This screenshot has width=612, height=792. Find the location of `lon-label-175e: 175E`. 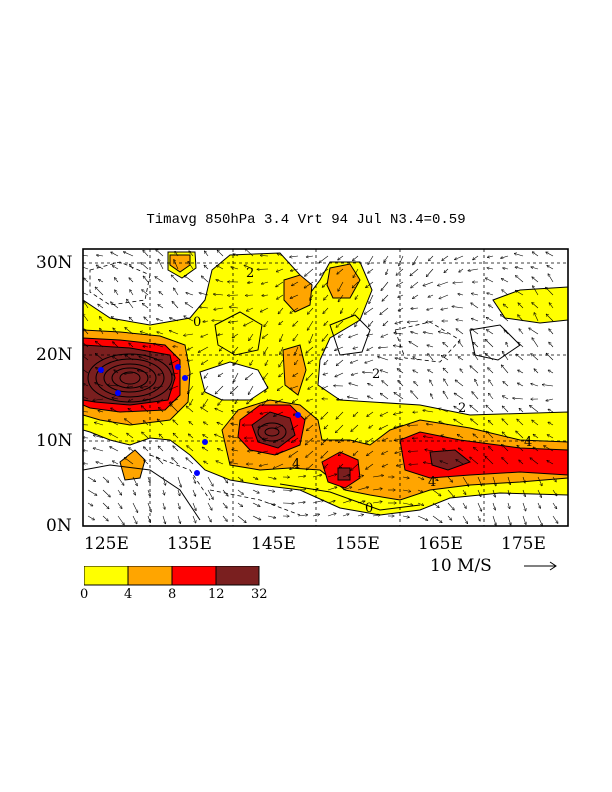

lon-label-175e: 175E is located at coordinates (523, 544).